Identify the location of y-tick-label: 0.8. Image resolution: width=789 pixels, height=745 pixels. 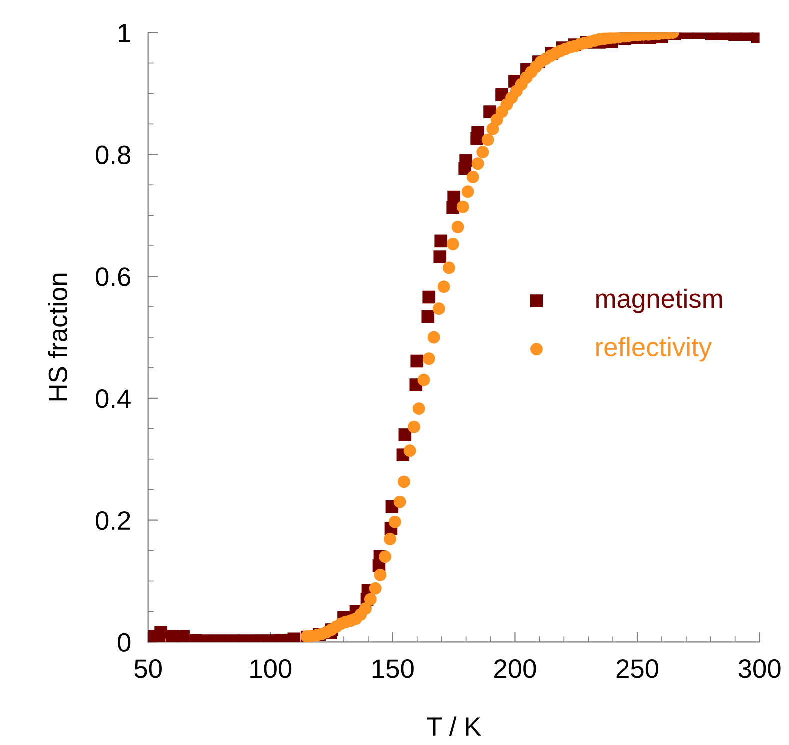
(113, 155).